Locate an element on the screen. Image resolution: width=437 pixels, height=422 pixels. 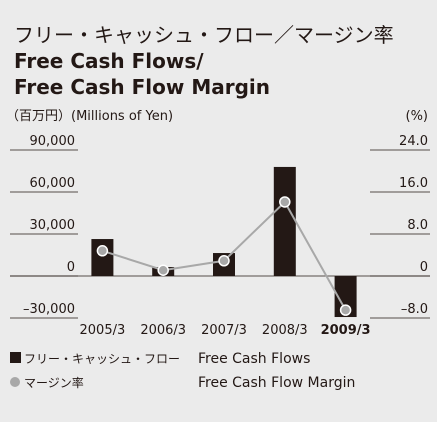
y2-tick-label: 8.0 is located at coordinates (417, 225).